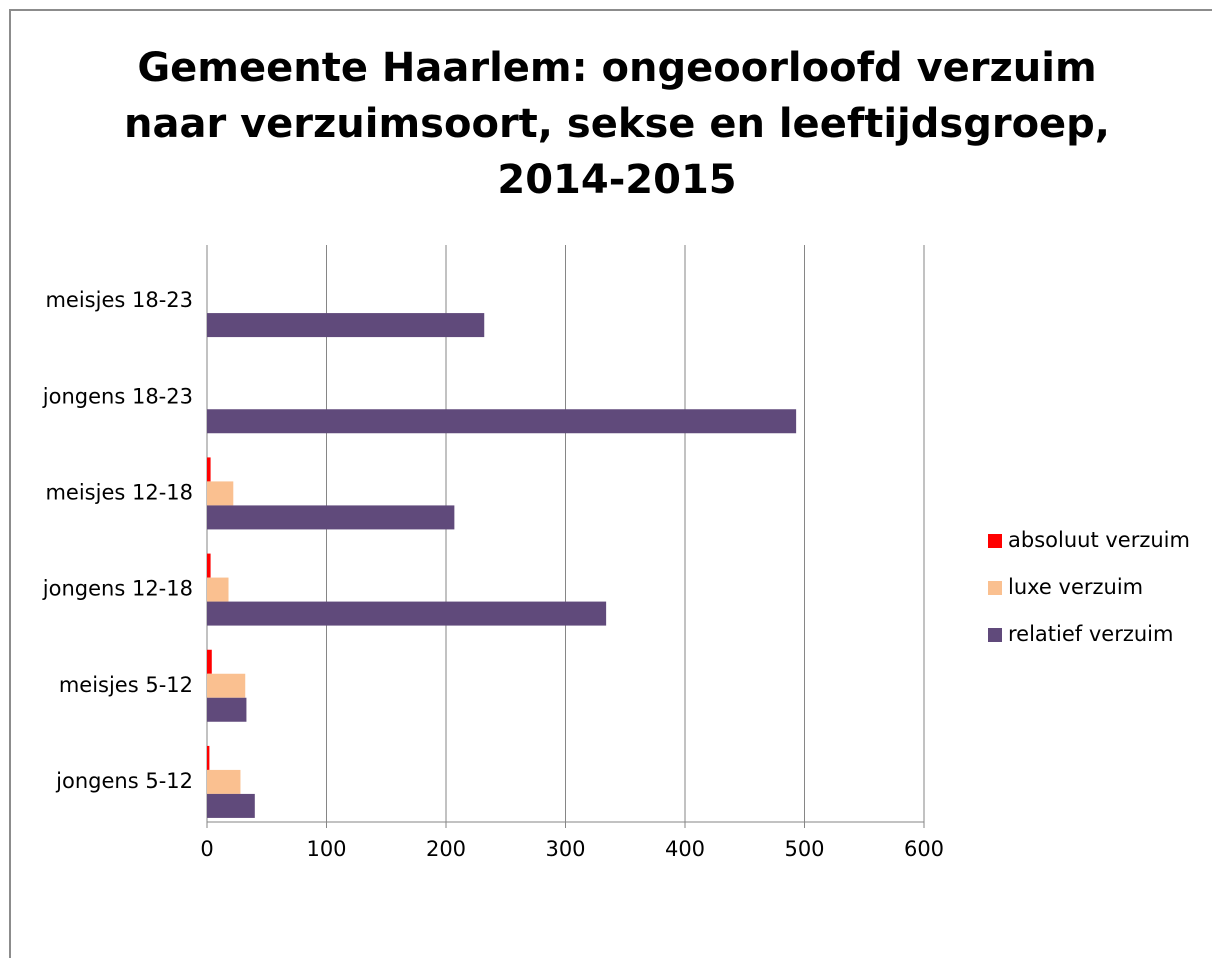 Image resolution: width=1212 pixels, height=958 pixels. Describe the element at coordinates (1075, 587) in the screenshot. I see `legend-label: luxe verzuim` at that location.